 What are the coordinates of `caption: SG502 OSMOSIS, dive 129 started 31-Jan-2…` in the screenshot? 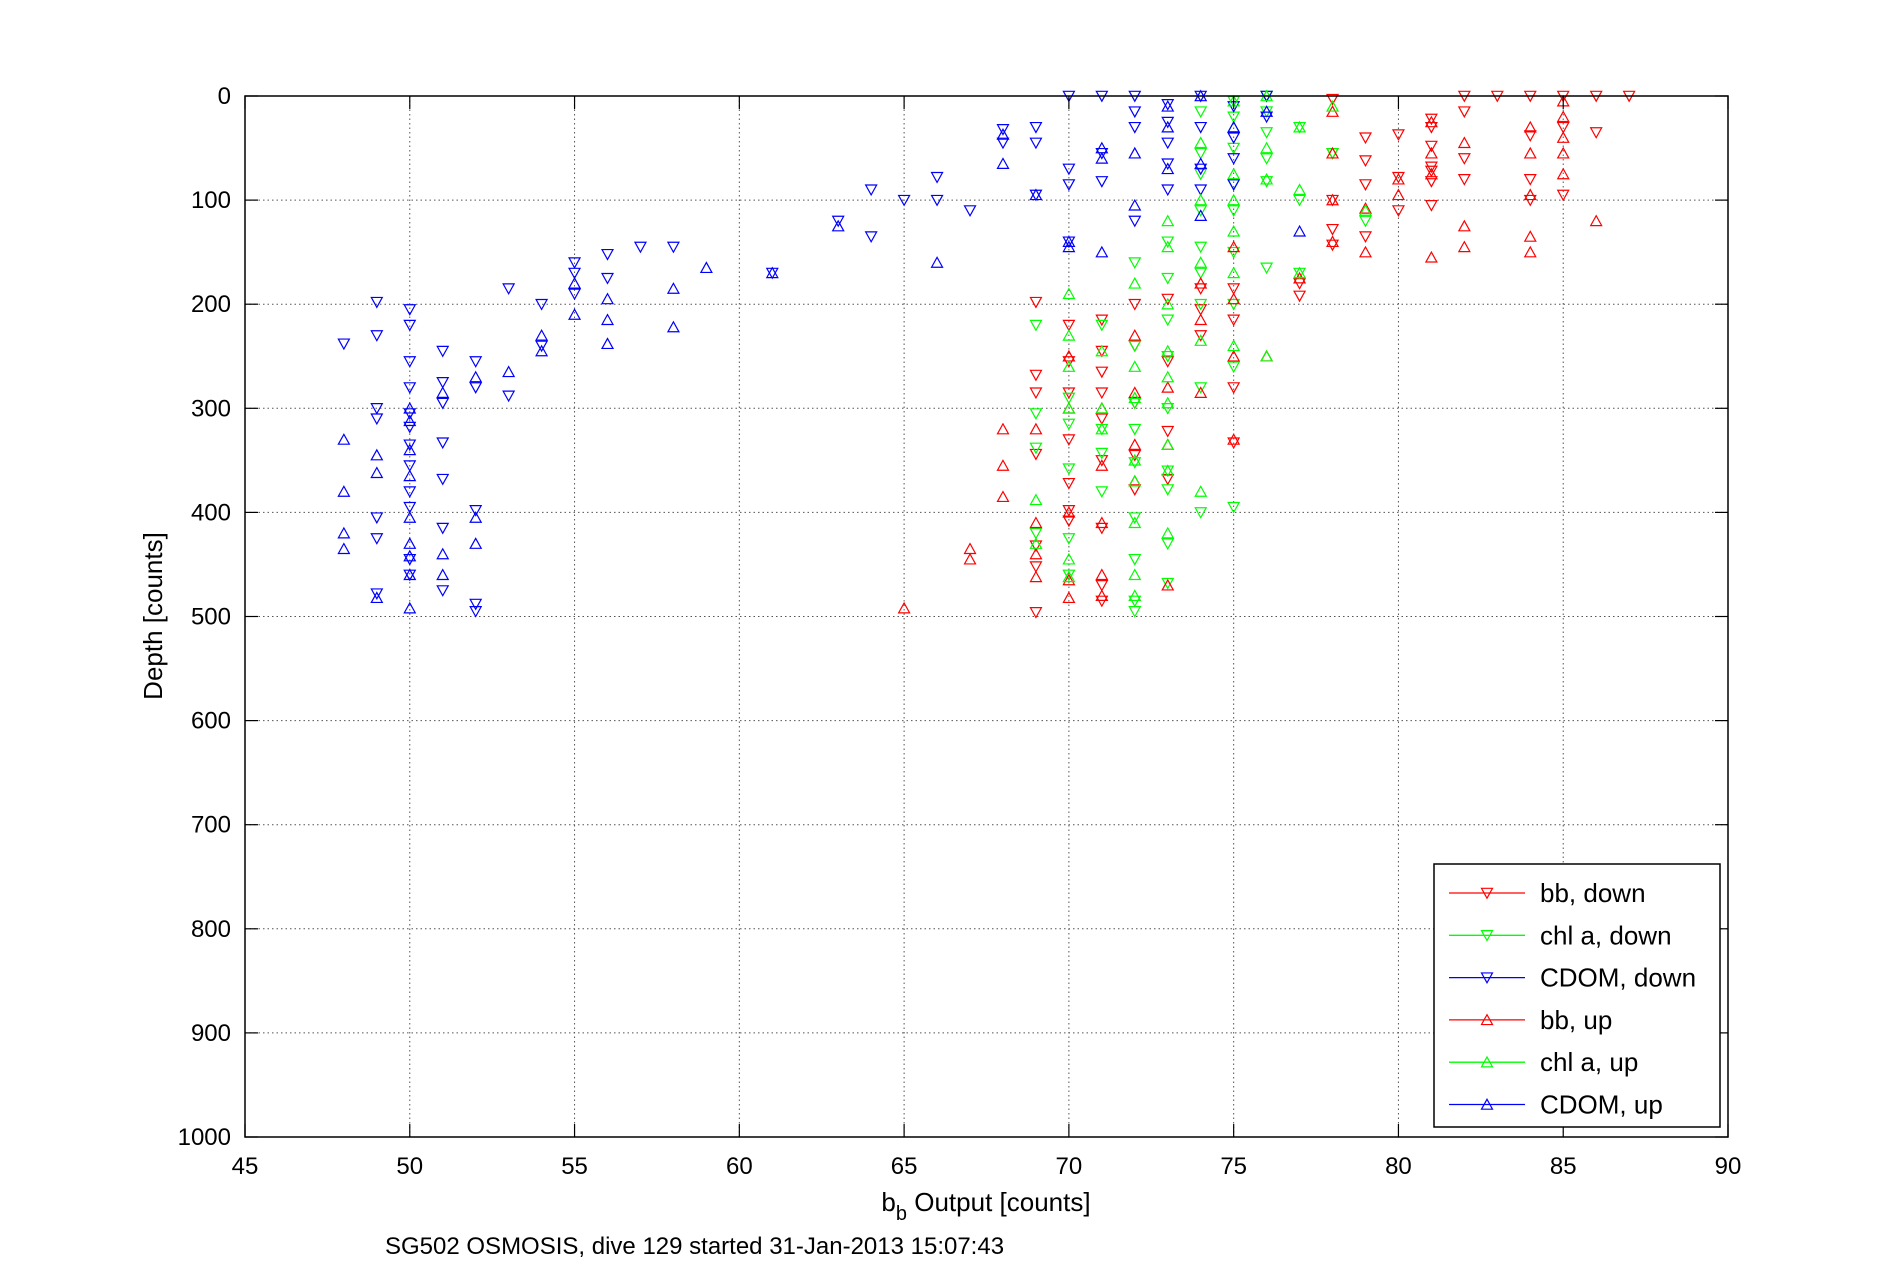 It's located at (694, 1246).